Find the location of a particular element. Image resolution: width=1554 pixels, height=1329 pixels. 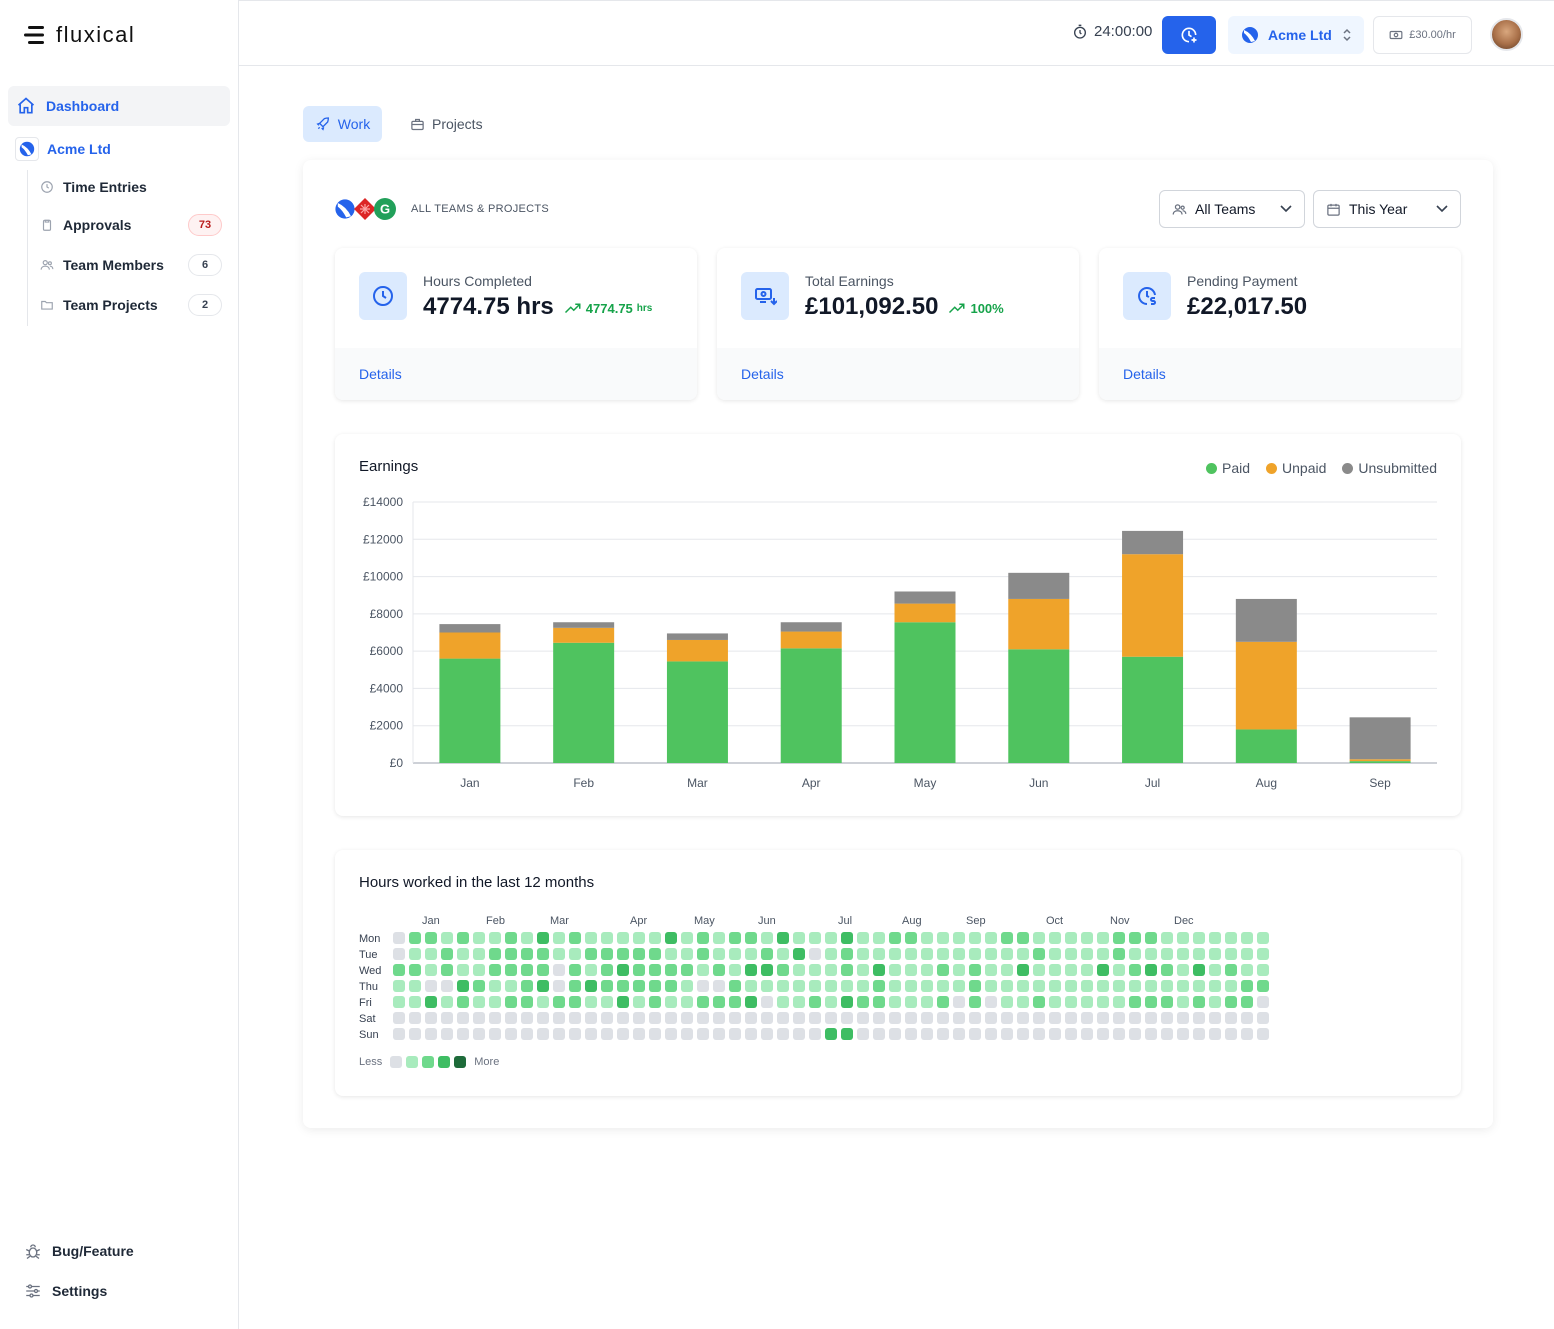

period-filter-dropdown: This Year is located at coordinates (1387, 209).